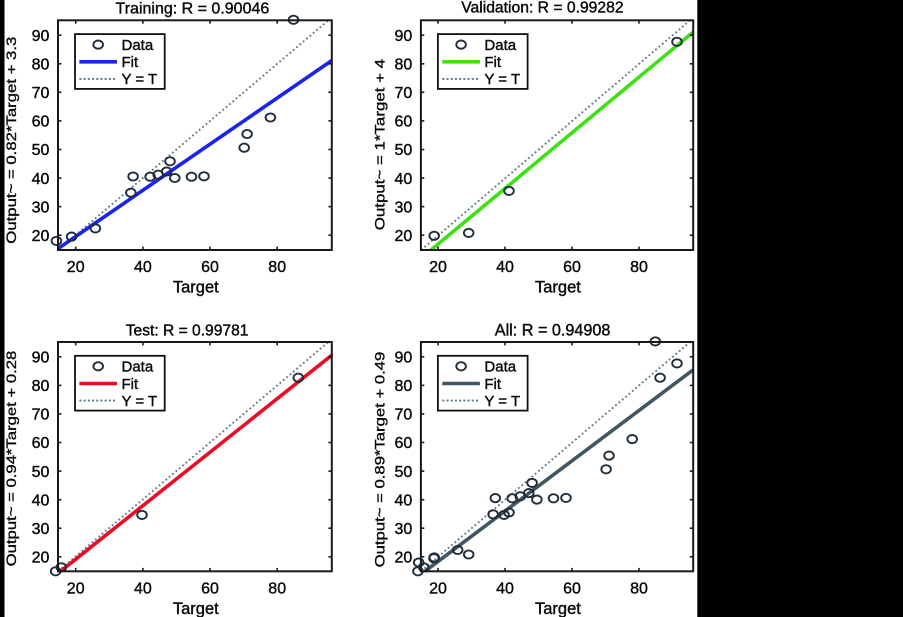 This screenshot has height=617, width=903. What do you see at coordinates (11, 140) in the screenshot?
I see `svg-text: Output~ = 0.82*Target + 3.3` at bounding box center [11, 140].